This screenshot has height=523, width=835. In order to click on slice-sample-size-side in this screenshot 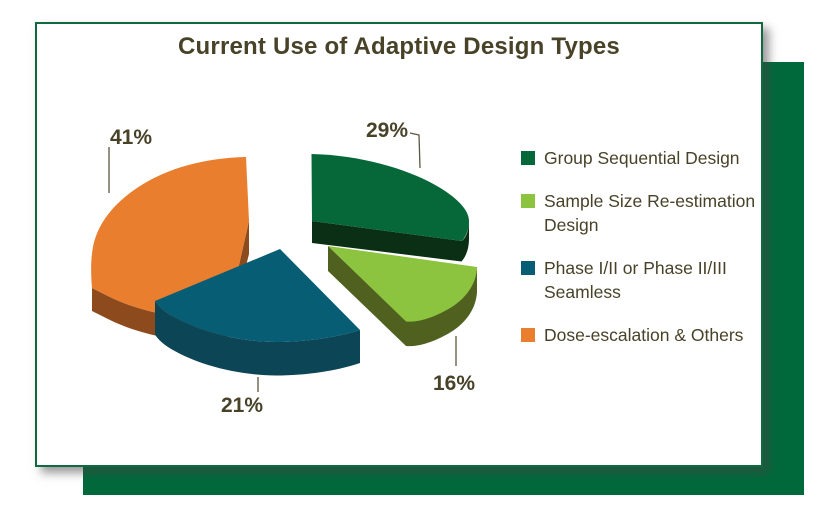, I will do `click(402, 296)`.